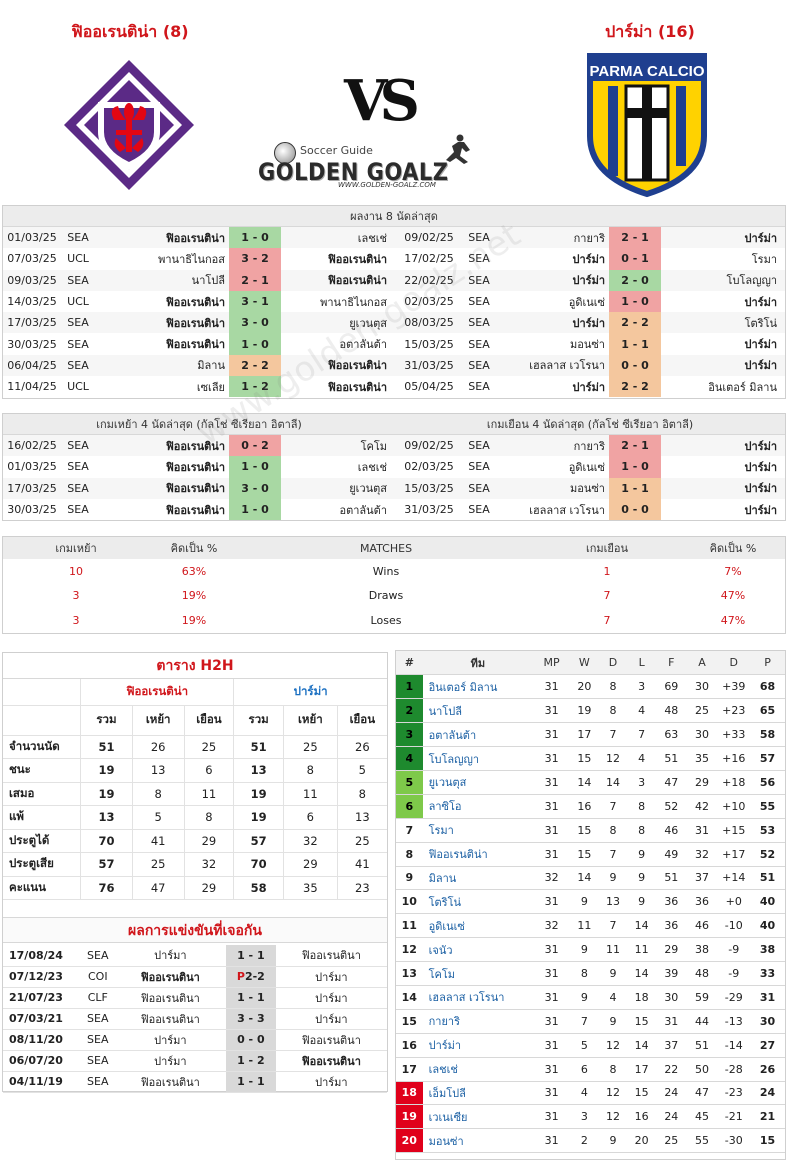  Describe the element at coordinates (671, 1093) in the screenshot. I see `league-f: 24` at that location.